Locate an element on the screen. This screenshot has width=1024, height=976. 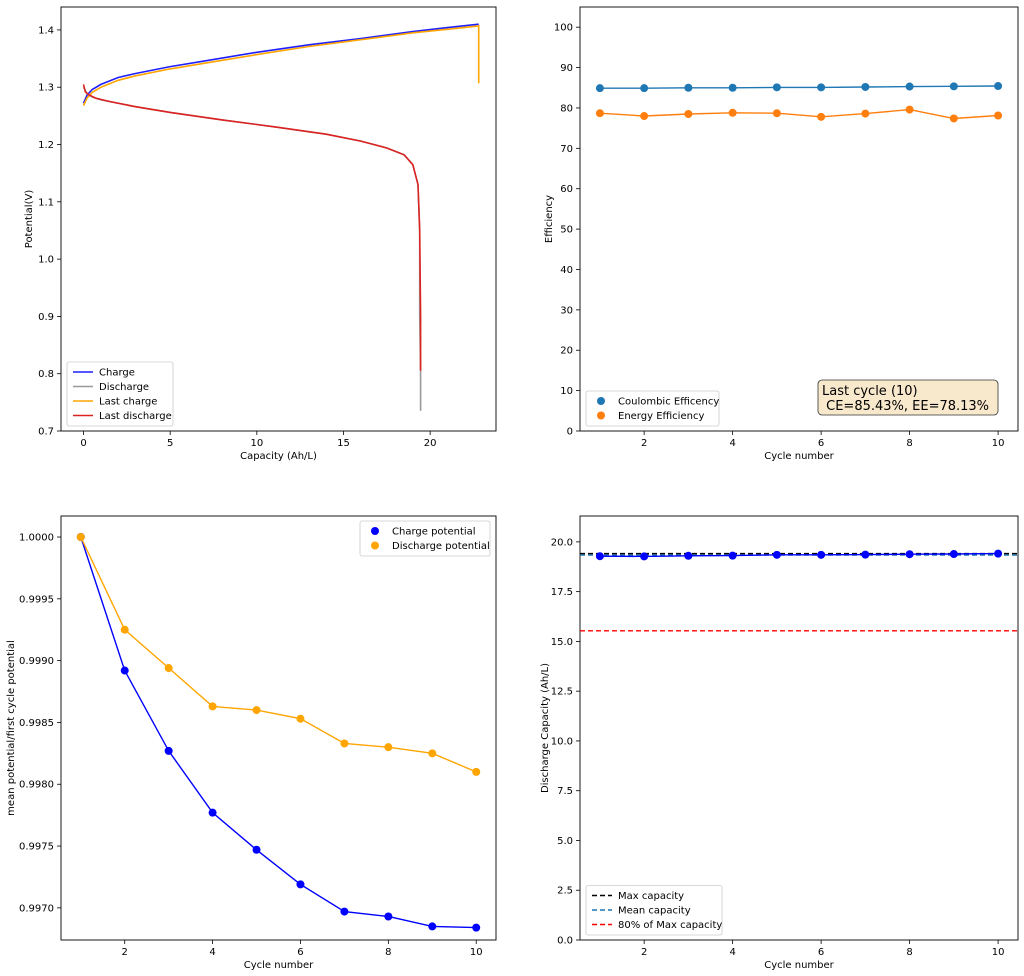
y-tick-label: 0.8 is located at coordinates (46, 374).